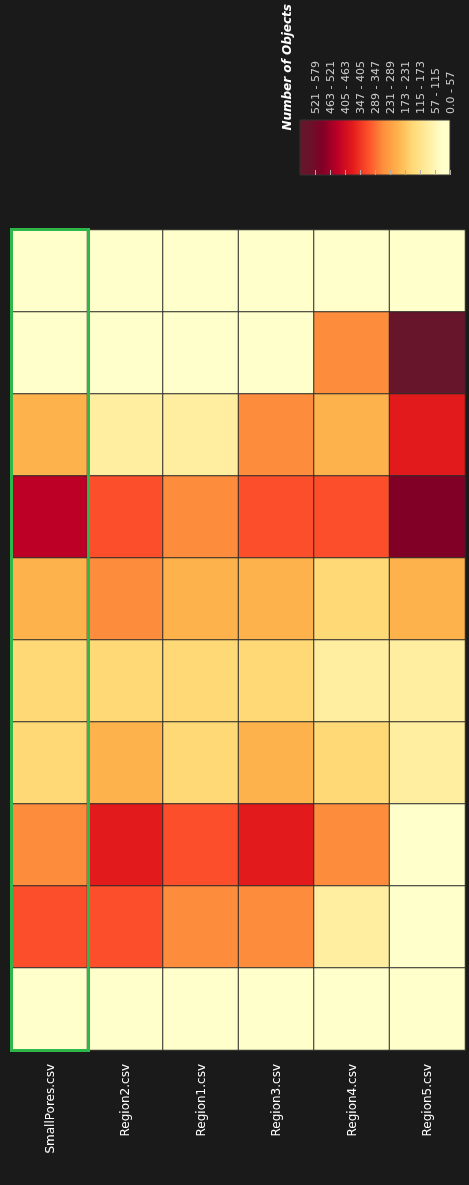  What do you see at coordinates (351, 1100) in the screenshot?
I see `x-tick-label: Region4.csv` at bounding box center [351, 1100].